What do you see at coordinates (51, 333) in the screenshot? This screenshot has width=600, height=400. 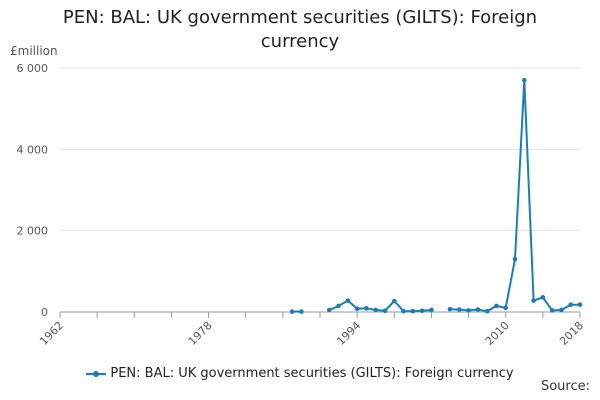 I see `x-tick-label: 1962` at bounding box center [51, 333].